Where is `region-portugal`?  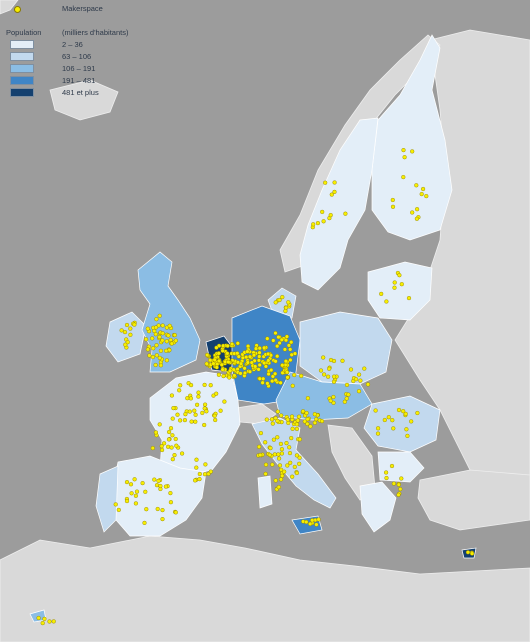
region-portugal is located at coordinates (107, 499).